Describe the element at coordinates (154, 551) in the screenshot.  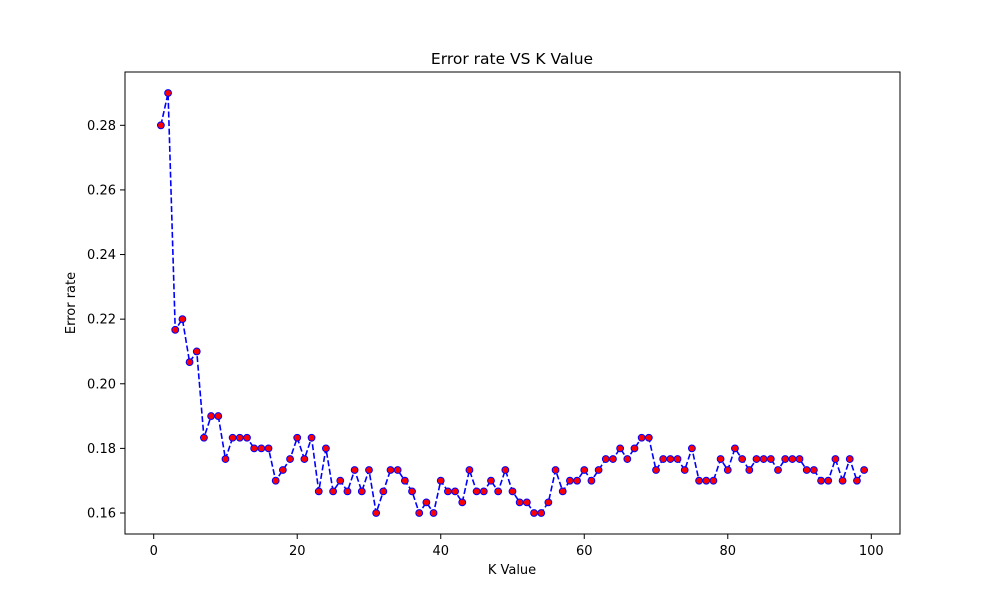
I see `x-tick-label: 0` at that location.